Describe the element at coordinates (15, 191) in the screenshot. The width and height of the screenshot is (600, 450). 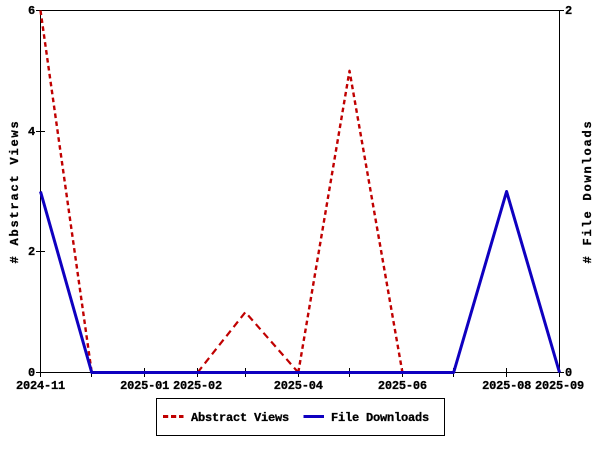
I see `svg-text: # Abstract Views` at that location.